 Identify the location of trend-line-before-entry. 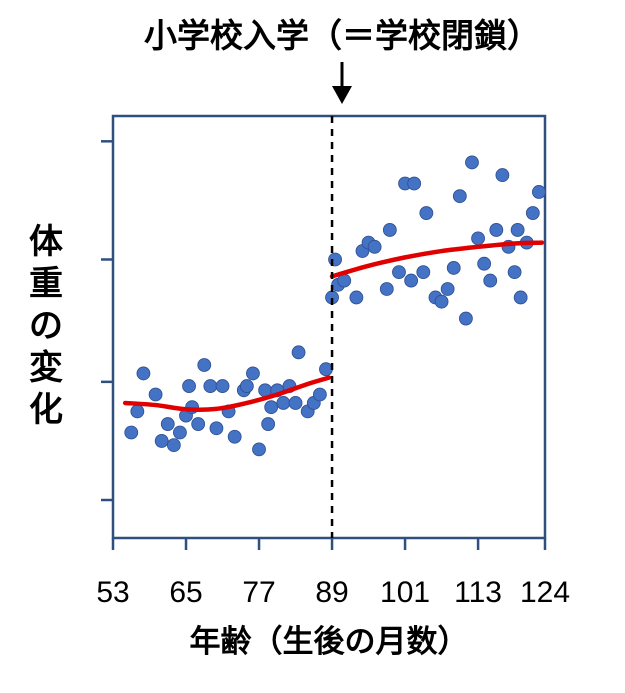
(227, 393).